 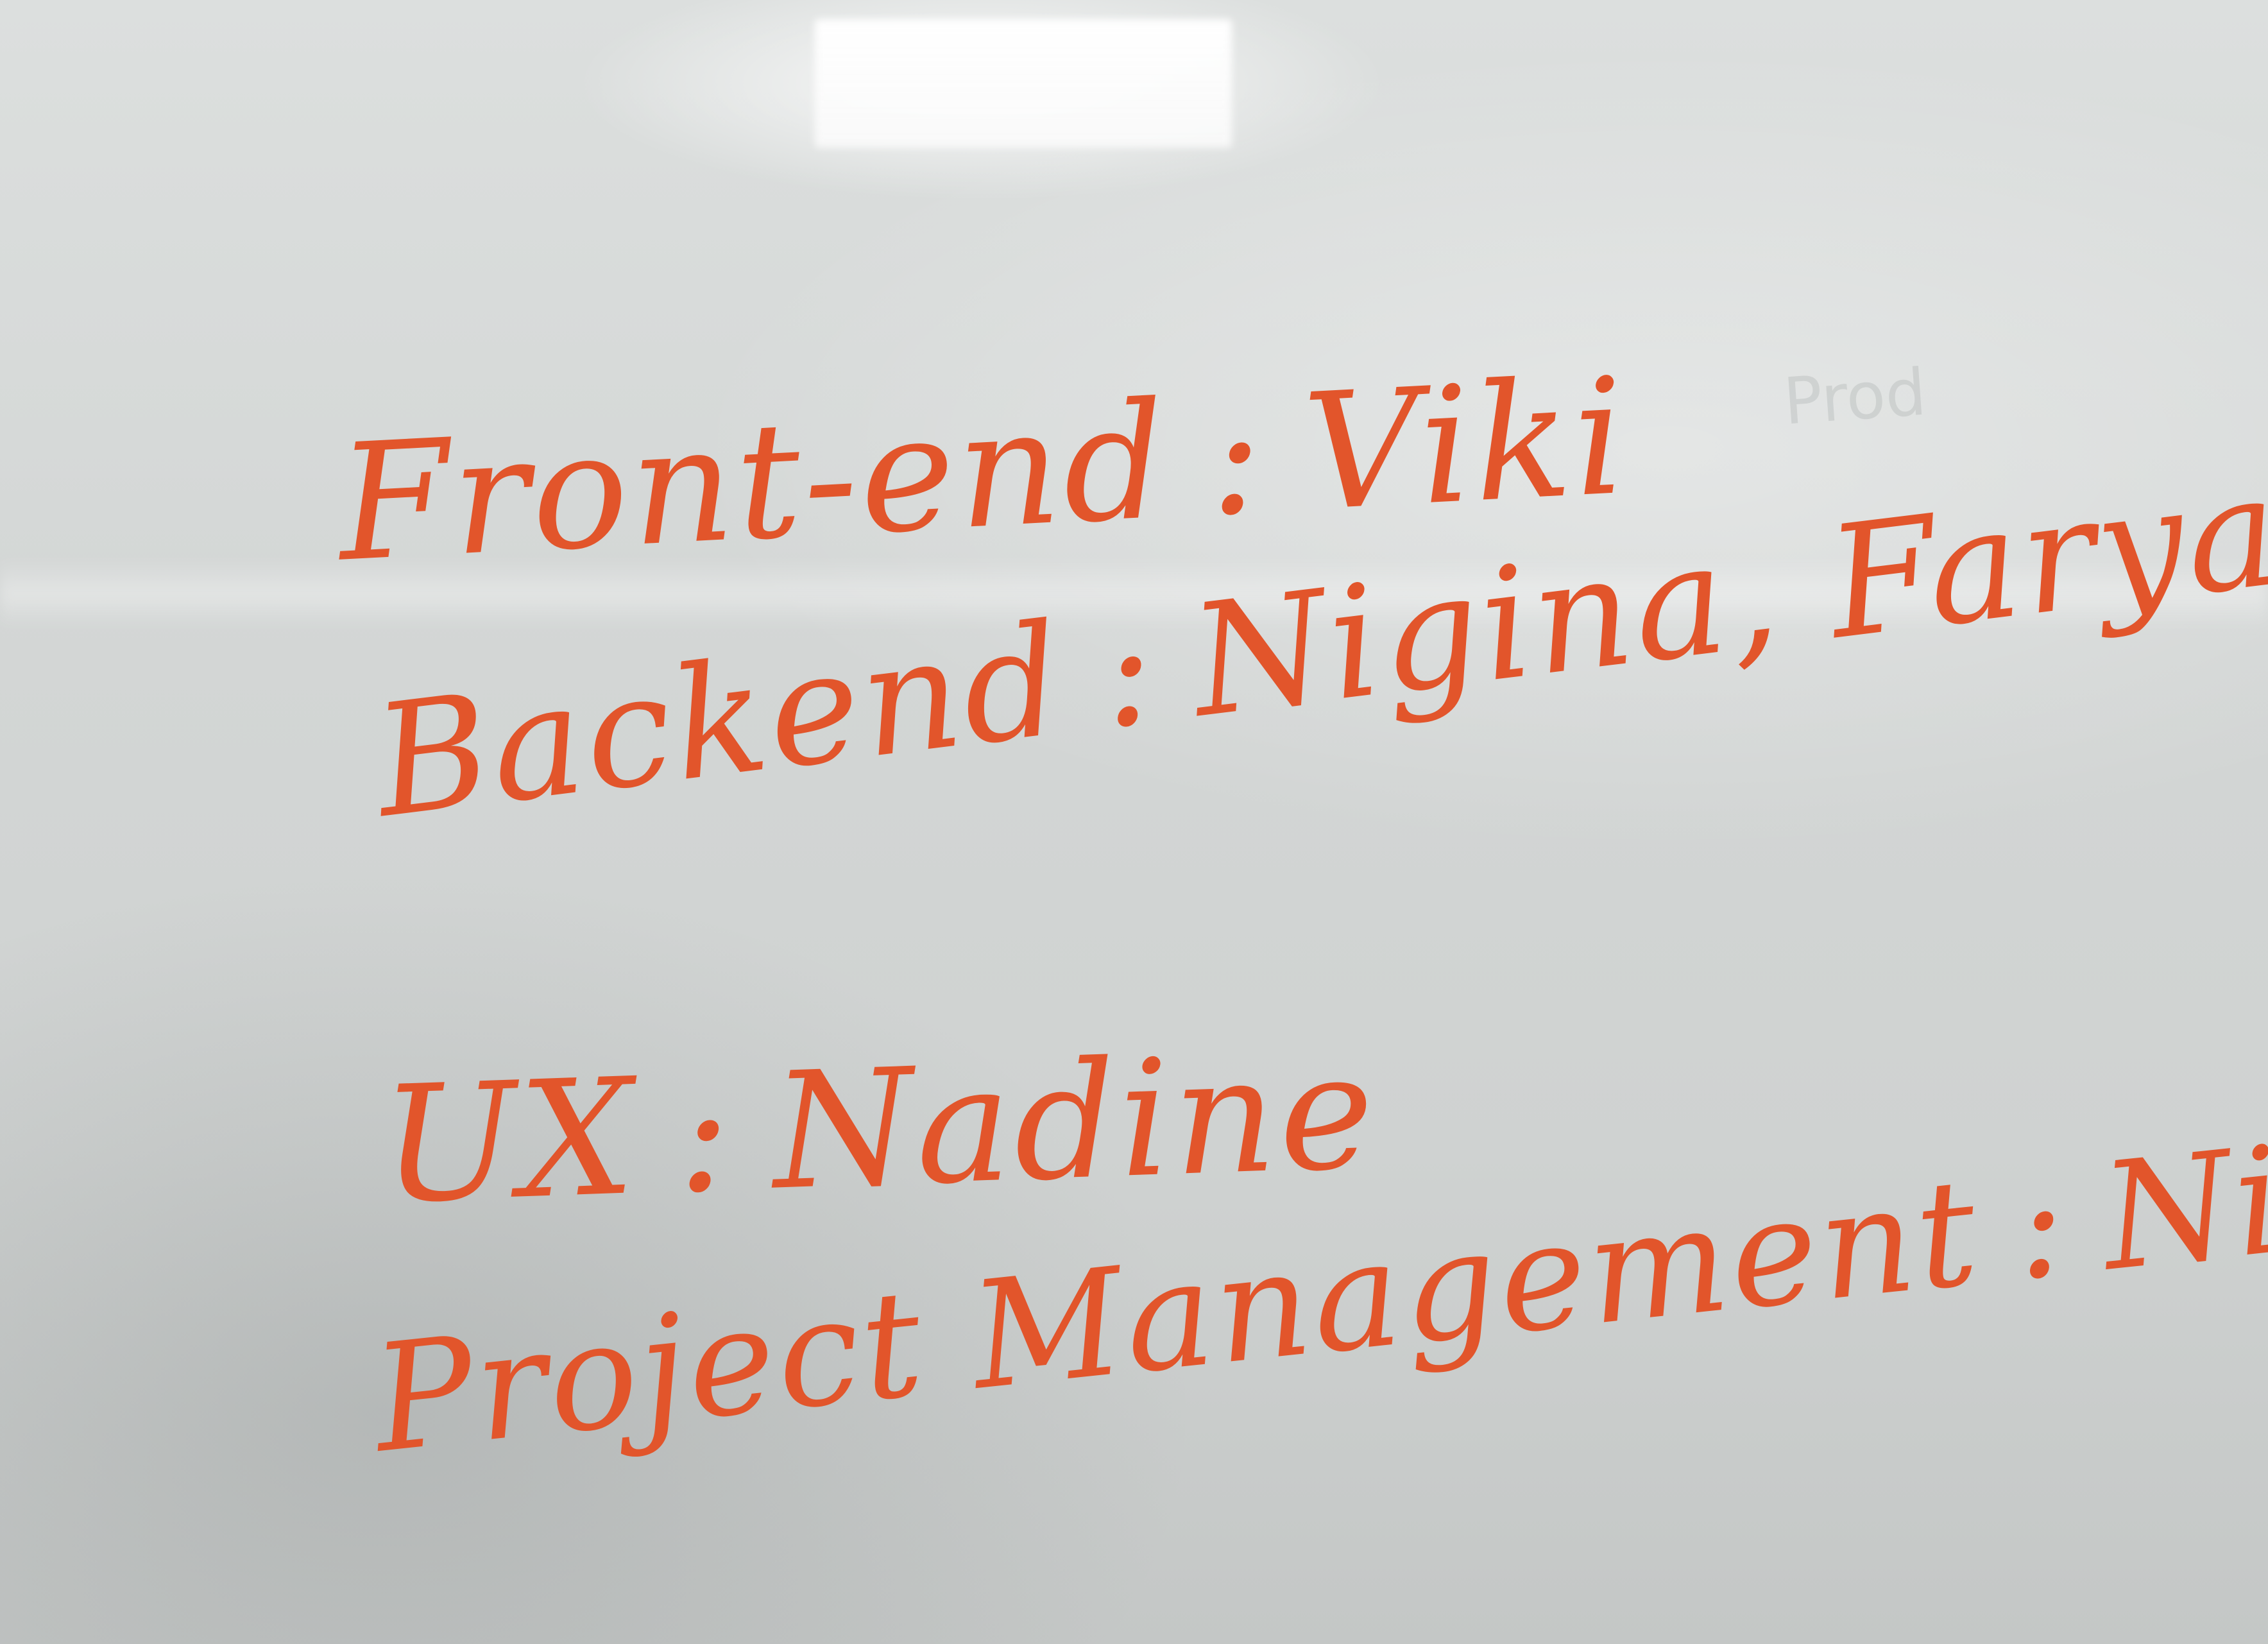 What do you see at coordinates (753, 482) in the screenshot?
I see `role-label: Front-end` at bounding box center [753, 482].